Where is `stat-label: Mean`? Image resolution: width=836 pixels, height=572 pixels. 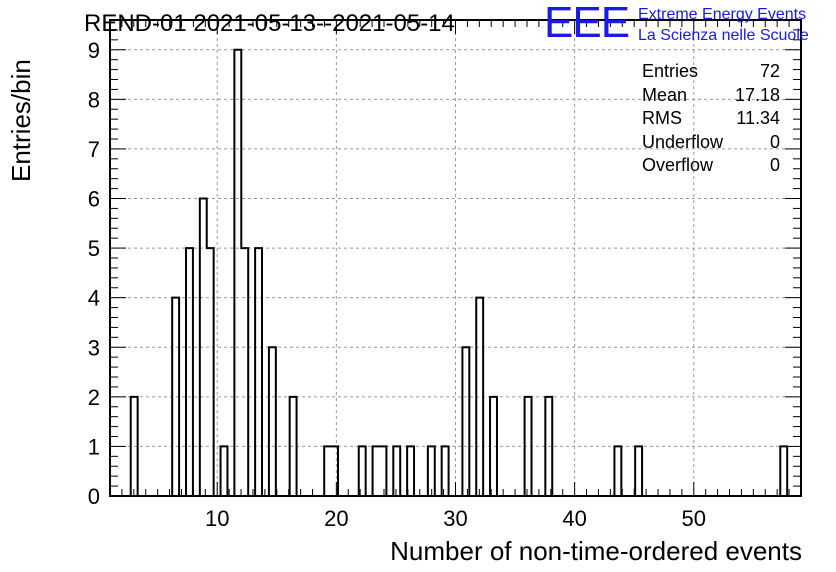
stat-label: Mean is located at coordinates (665, 94).